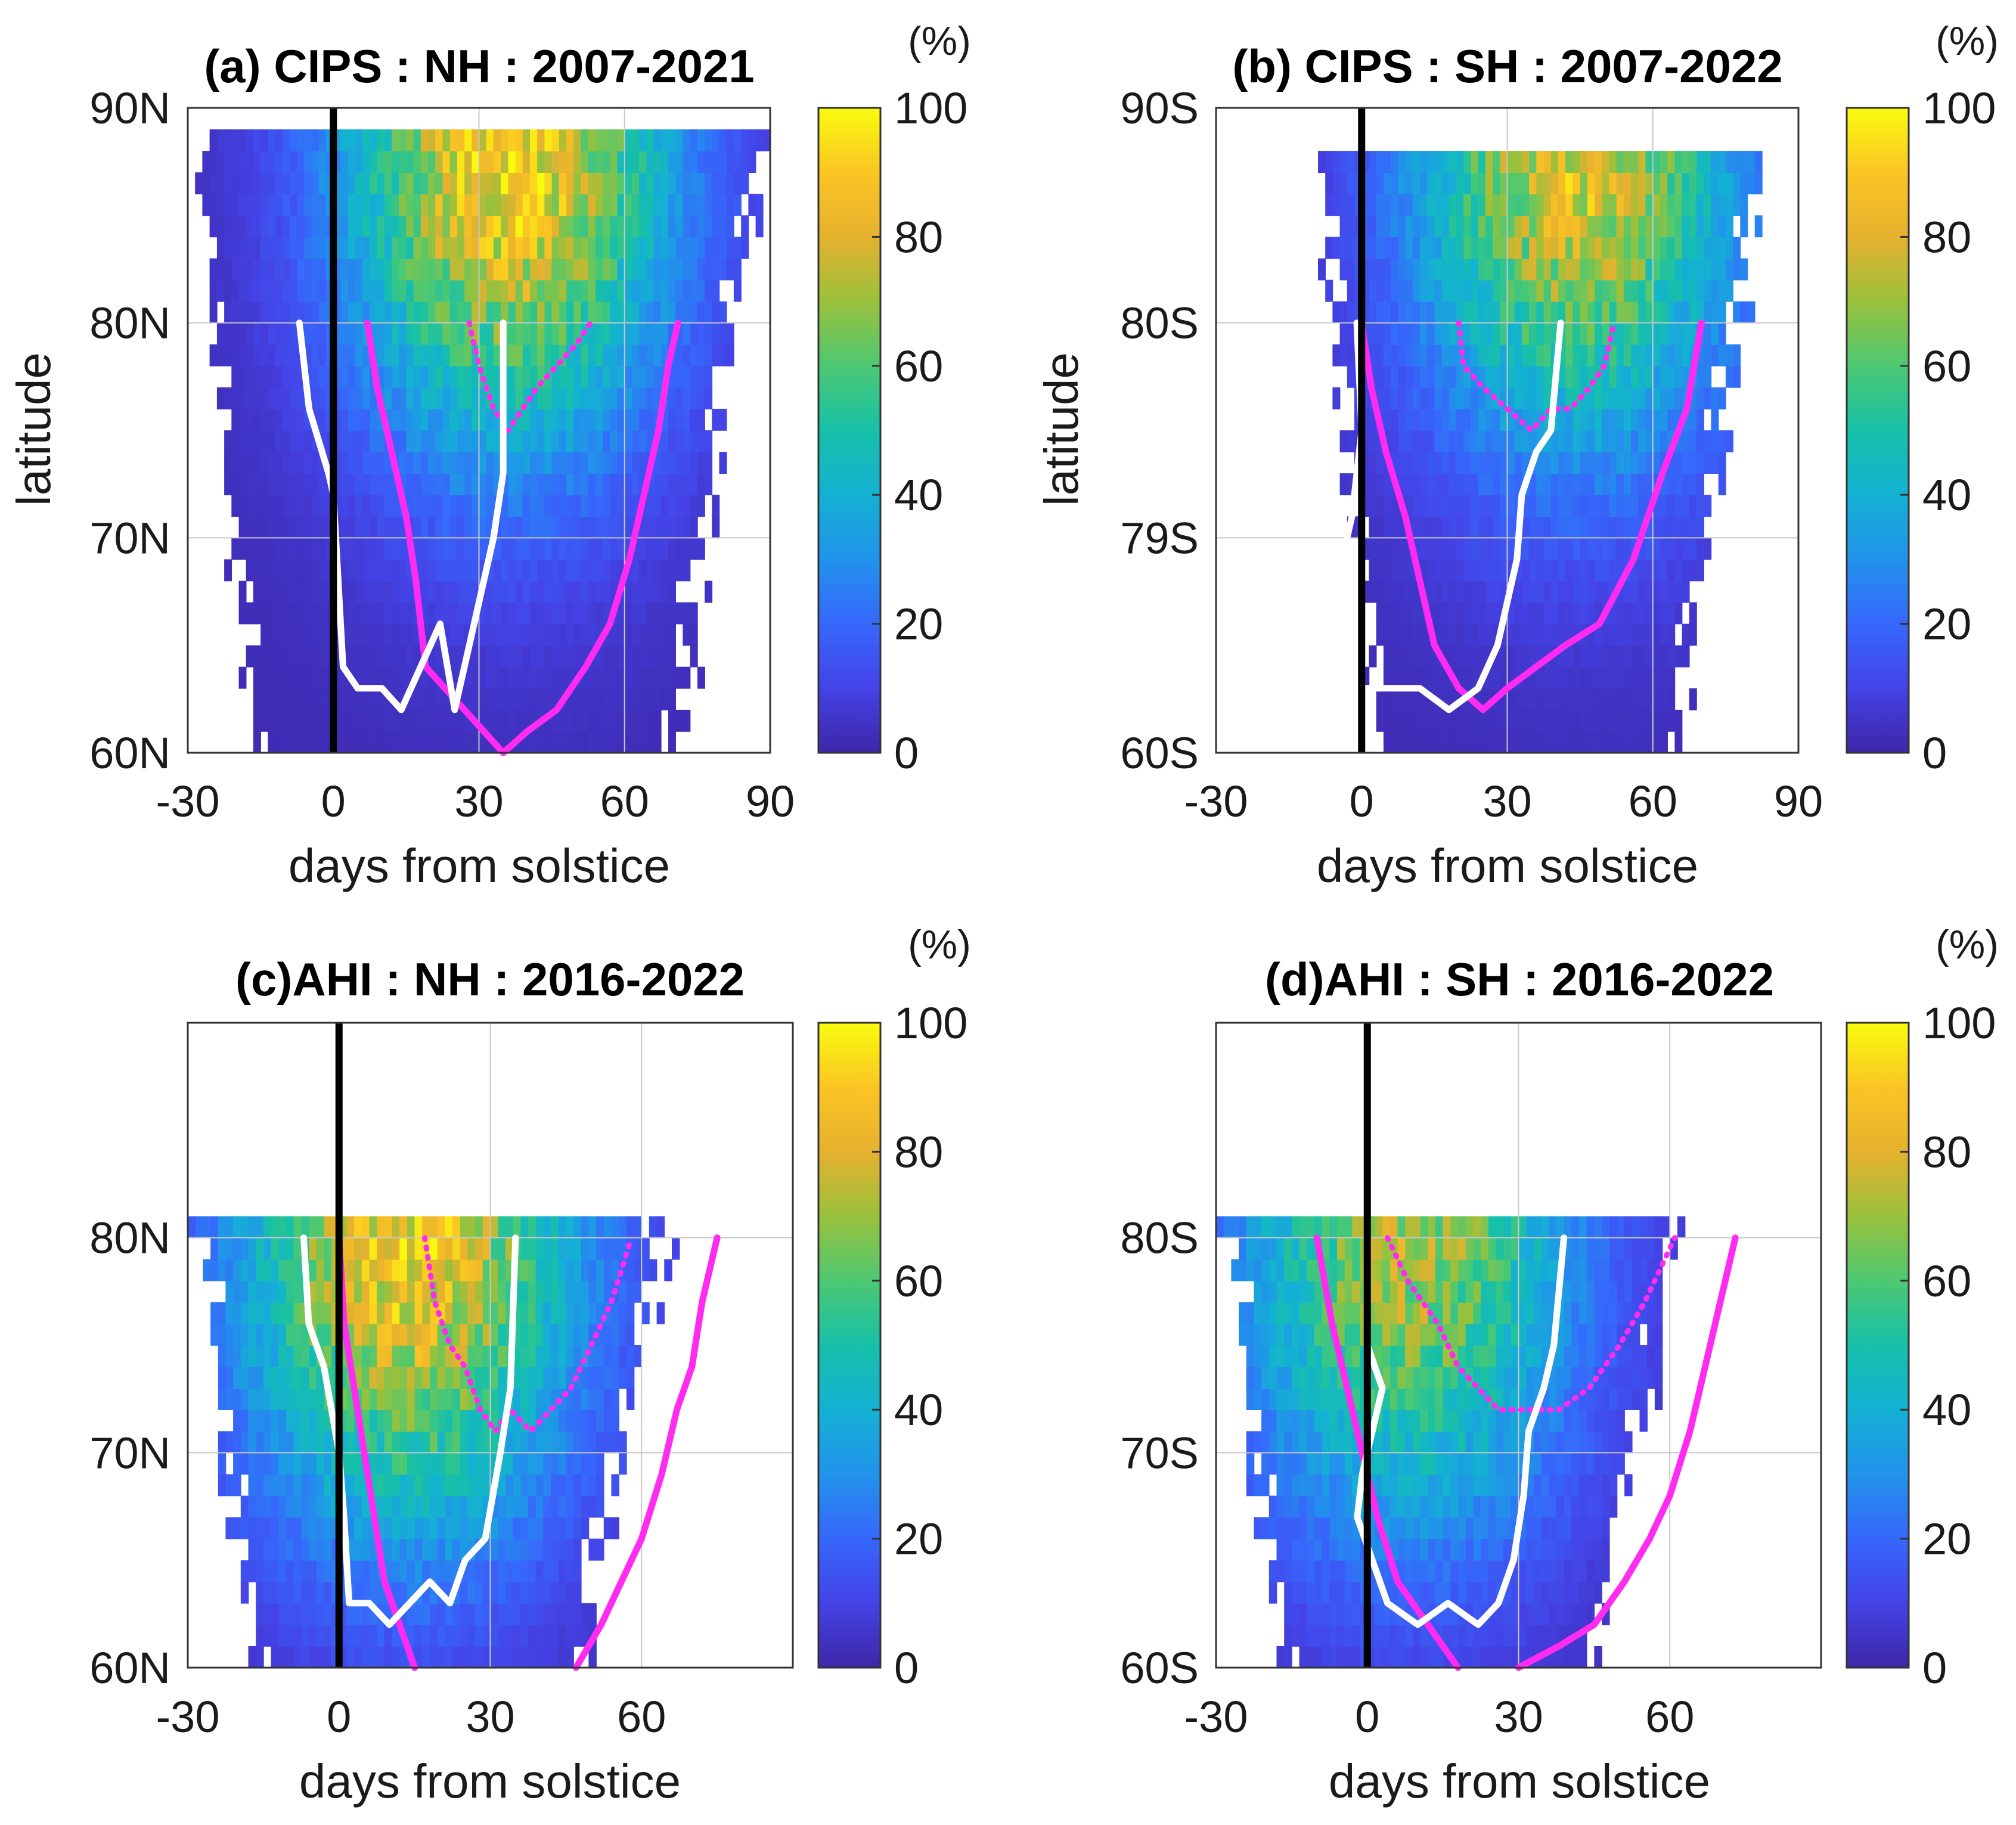  What do you see at coordinates (1061, 429) in the screenshot?
I see `panel-b-ylabel: latitude` at bounding box center [1061, 429].